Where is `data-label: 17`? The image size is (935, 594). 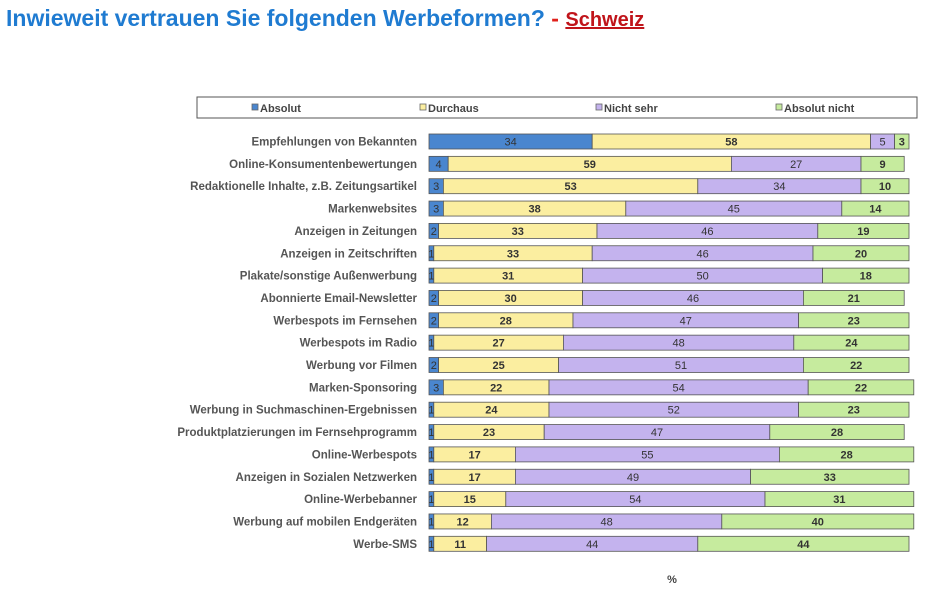
data-label: 17 is located at coordinates (474, 455).